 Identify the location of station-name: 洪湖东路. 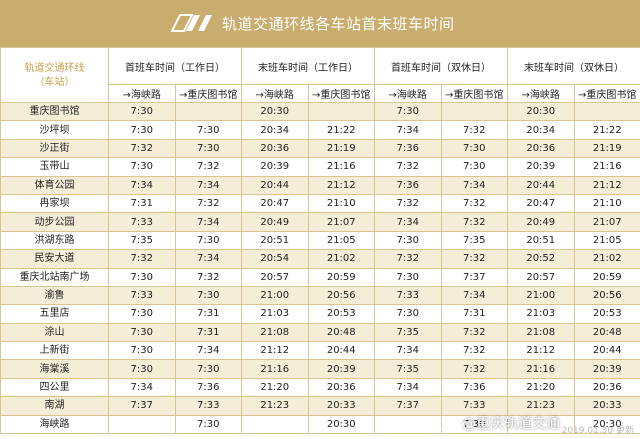
(54, 240).